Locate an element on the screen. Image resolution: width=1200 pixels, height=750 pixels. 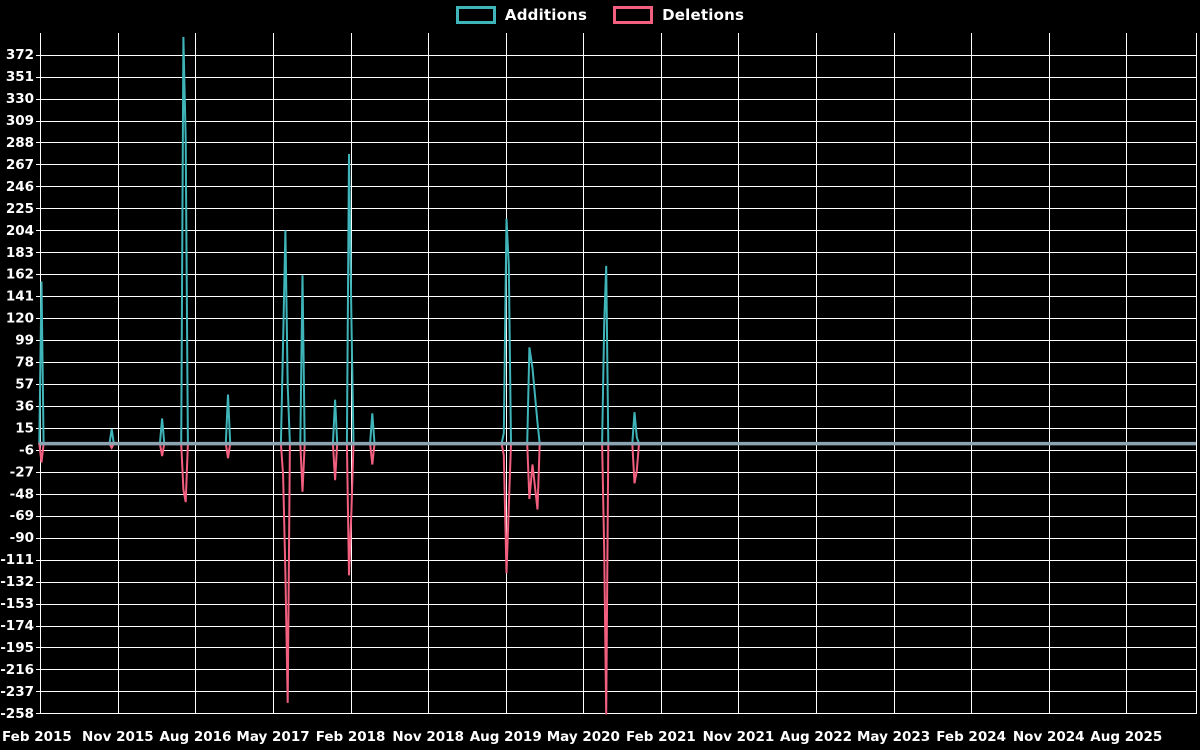
svg-text: 36 is located at coordinates (24, 406).